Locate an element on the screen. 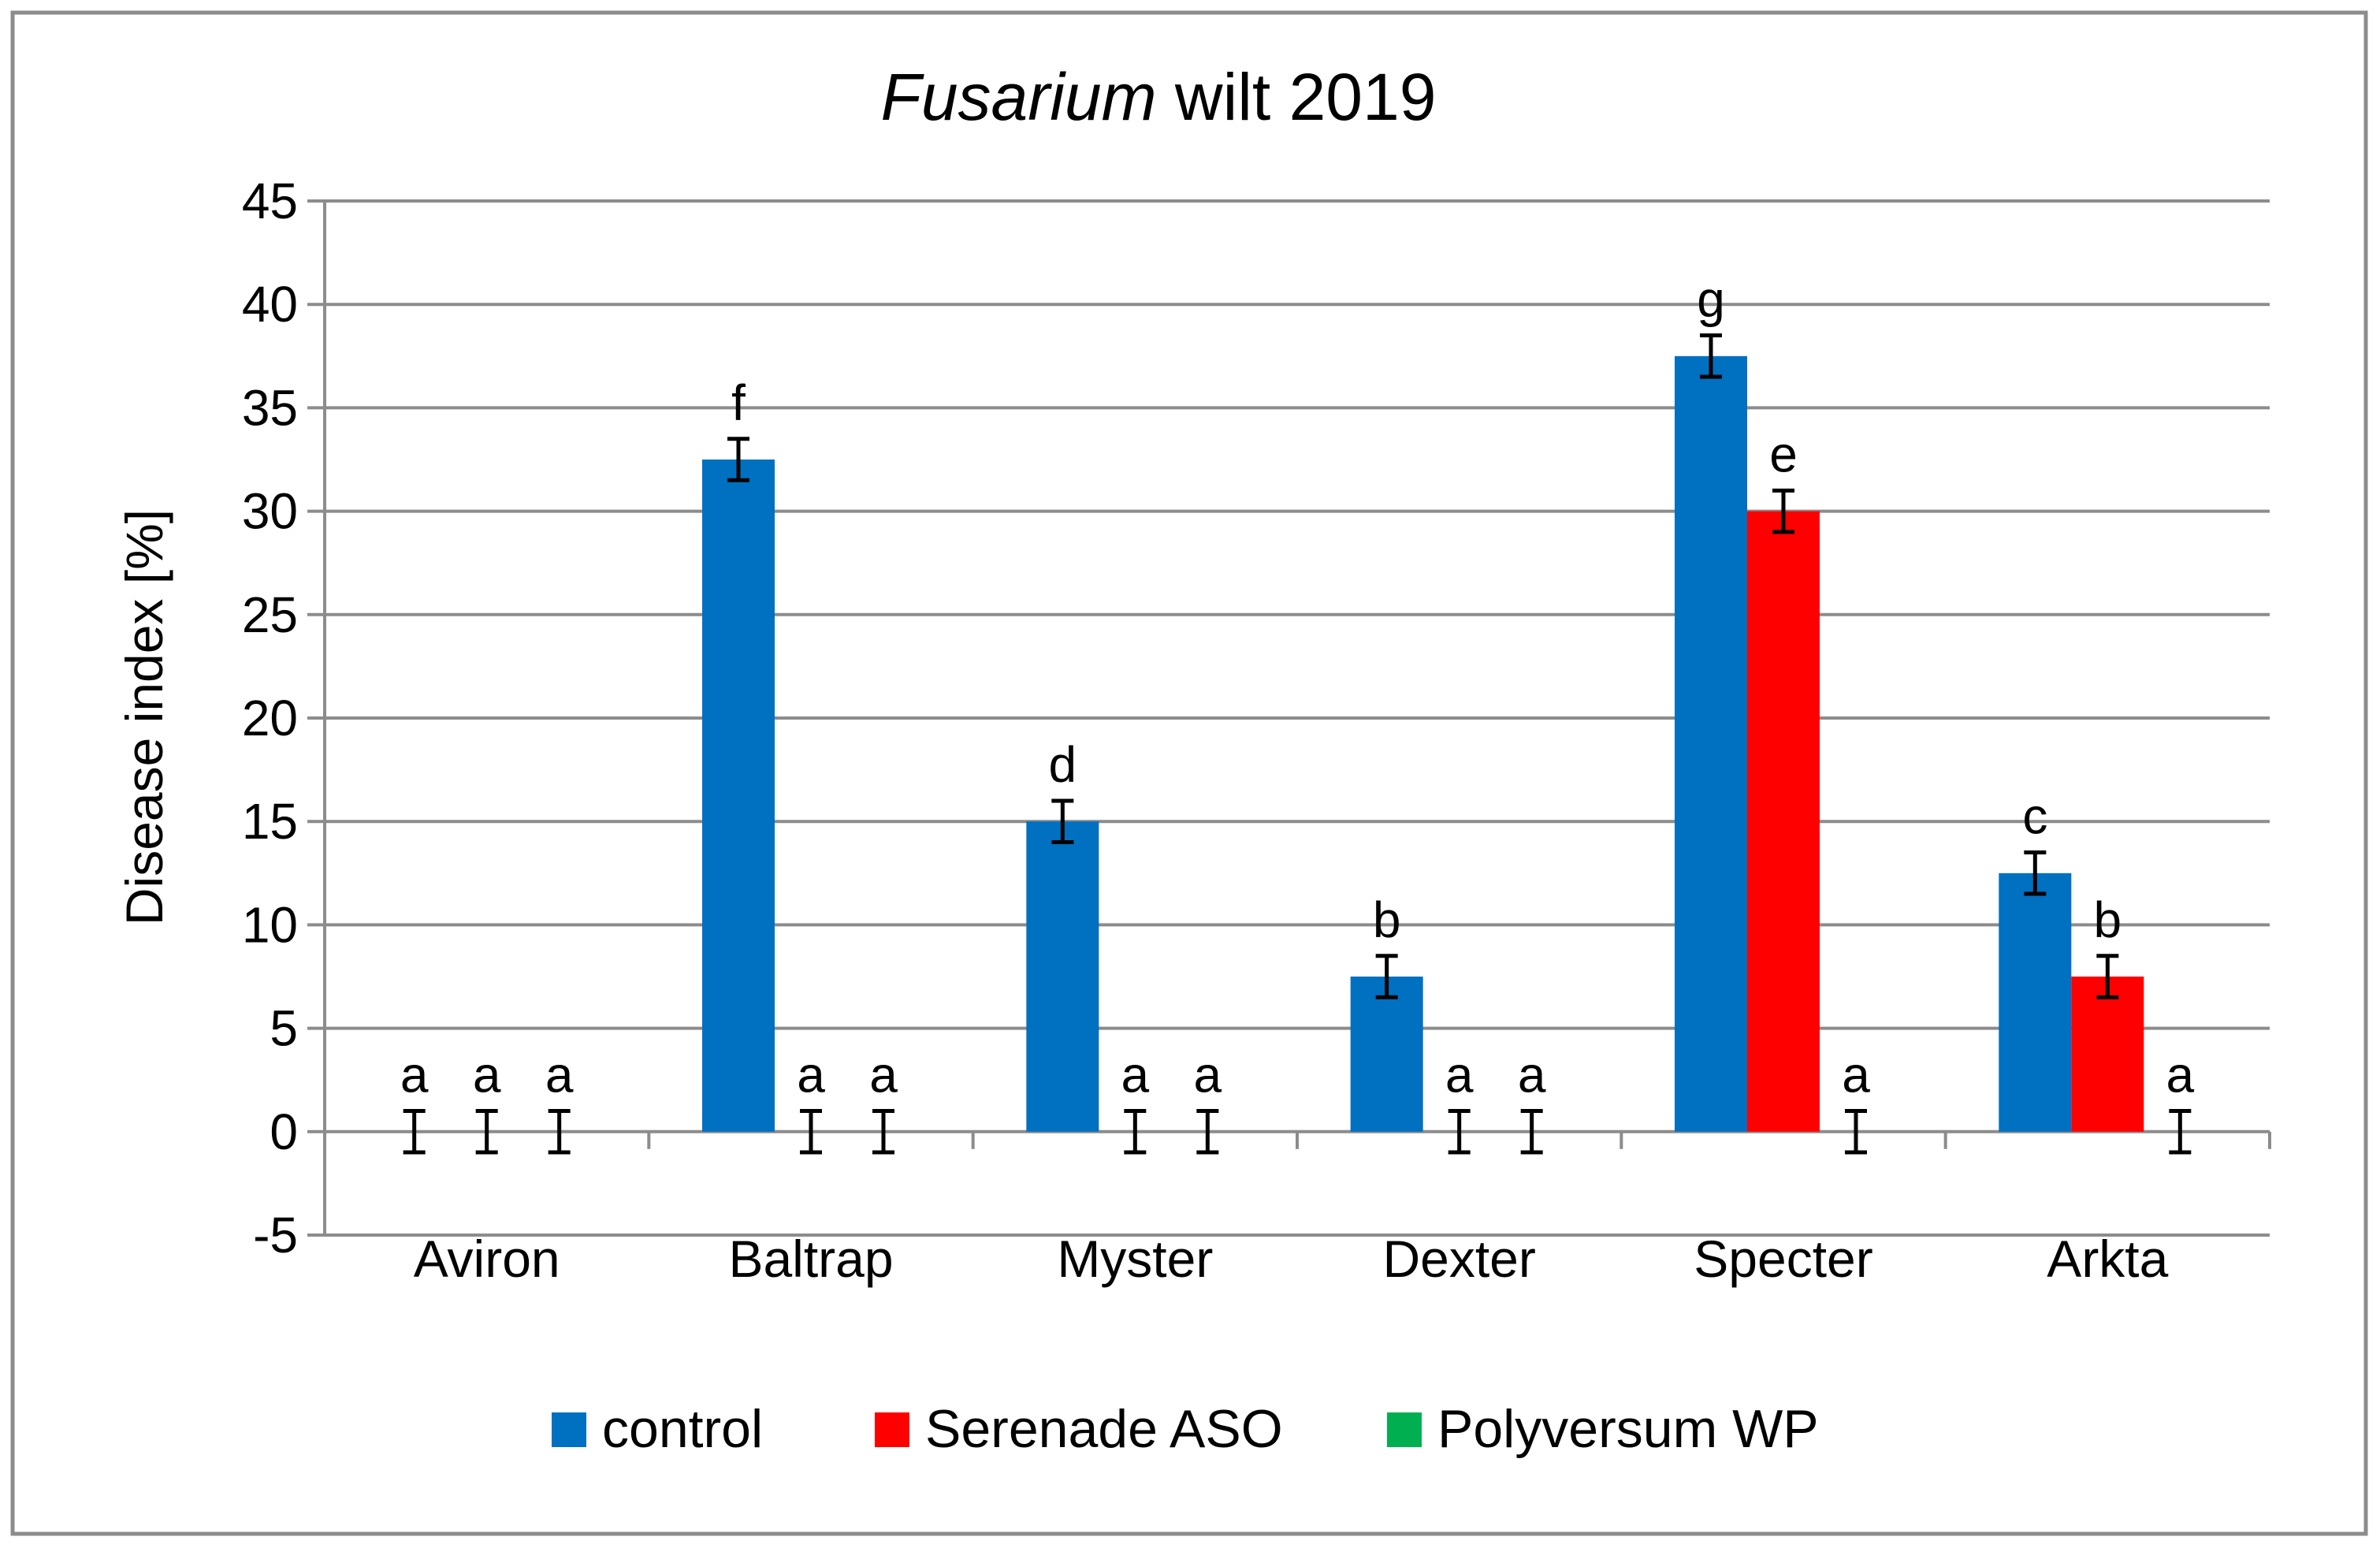  significance-letter: d is located at coordinates (1063, 764).